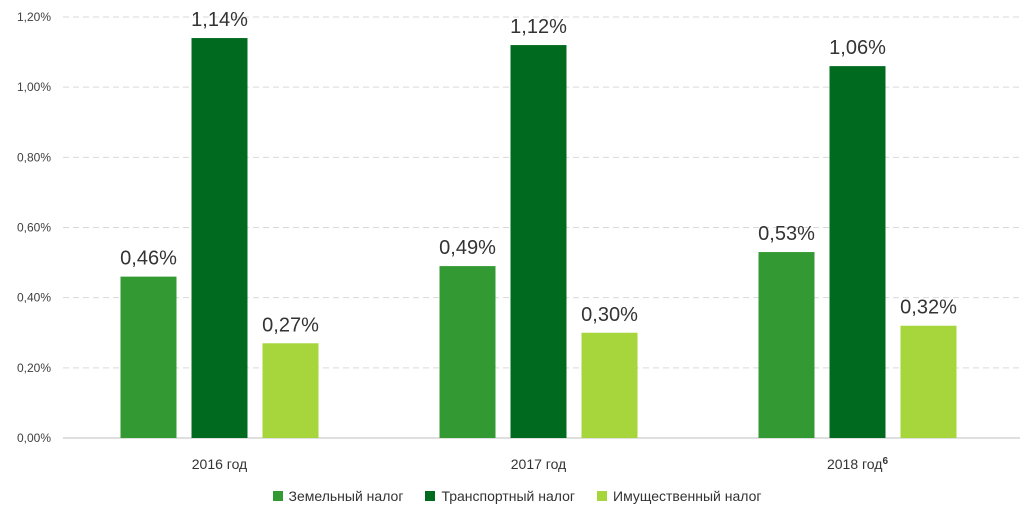 The height and width of the screenshot is (519, 1034). I want to click on legend-label-transport-tax: Транспортный налог, so click(508, 496).